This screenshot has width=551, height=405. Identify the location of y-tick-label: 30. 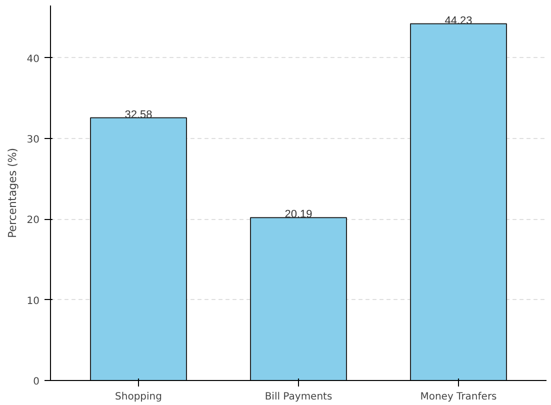
(33, 140).